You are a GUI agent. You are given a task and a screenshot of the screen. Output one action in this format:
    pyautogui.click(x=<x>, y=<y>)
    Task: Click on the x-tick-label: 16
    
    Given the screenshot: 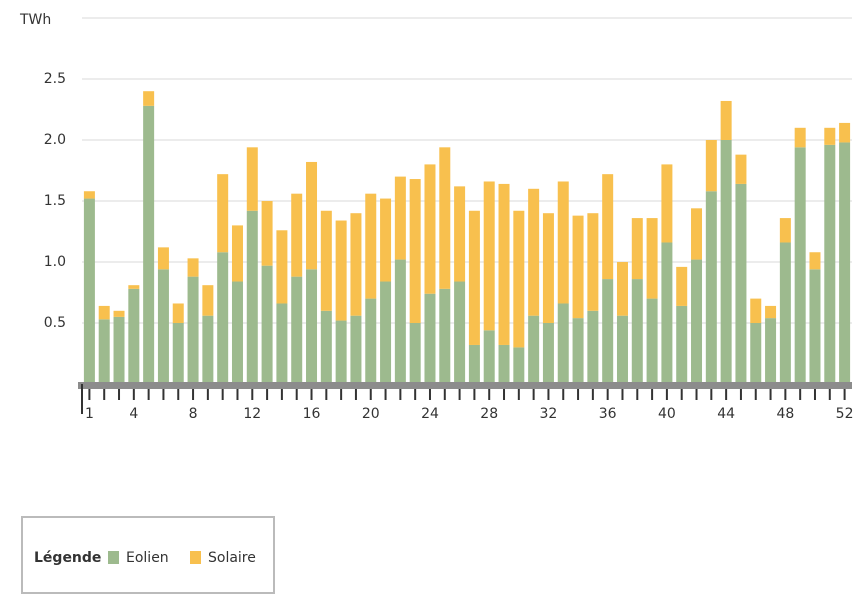 What is the action you would take?
    pyautogui.click(x=312, y=414)
    